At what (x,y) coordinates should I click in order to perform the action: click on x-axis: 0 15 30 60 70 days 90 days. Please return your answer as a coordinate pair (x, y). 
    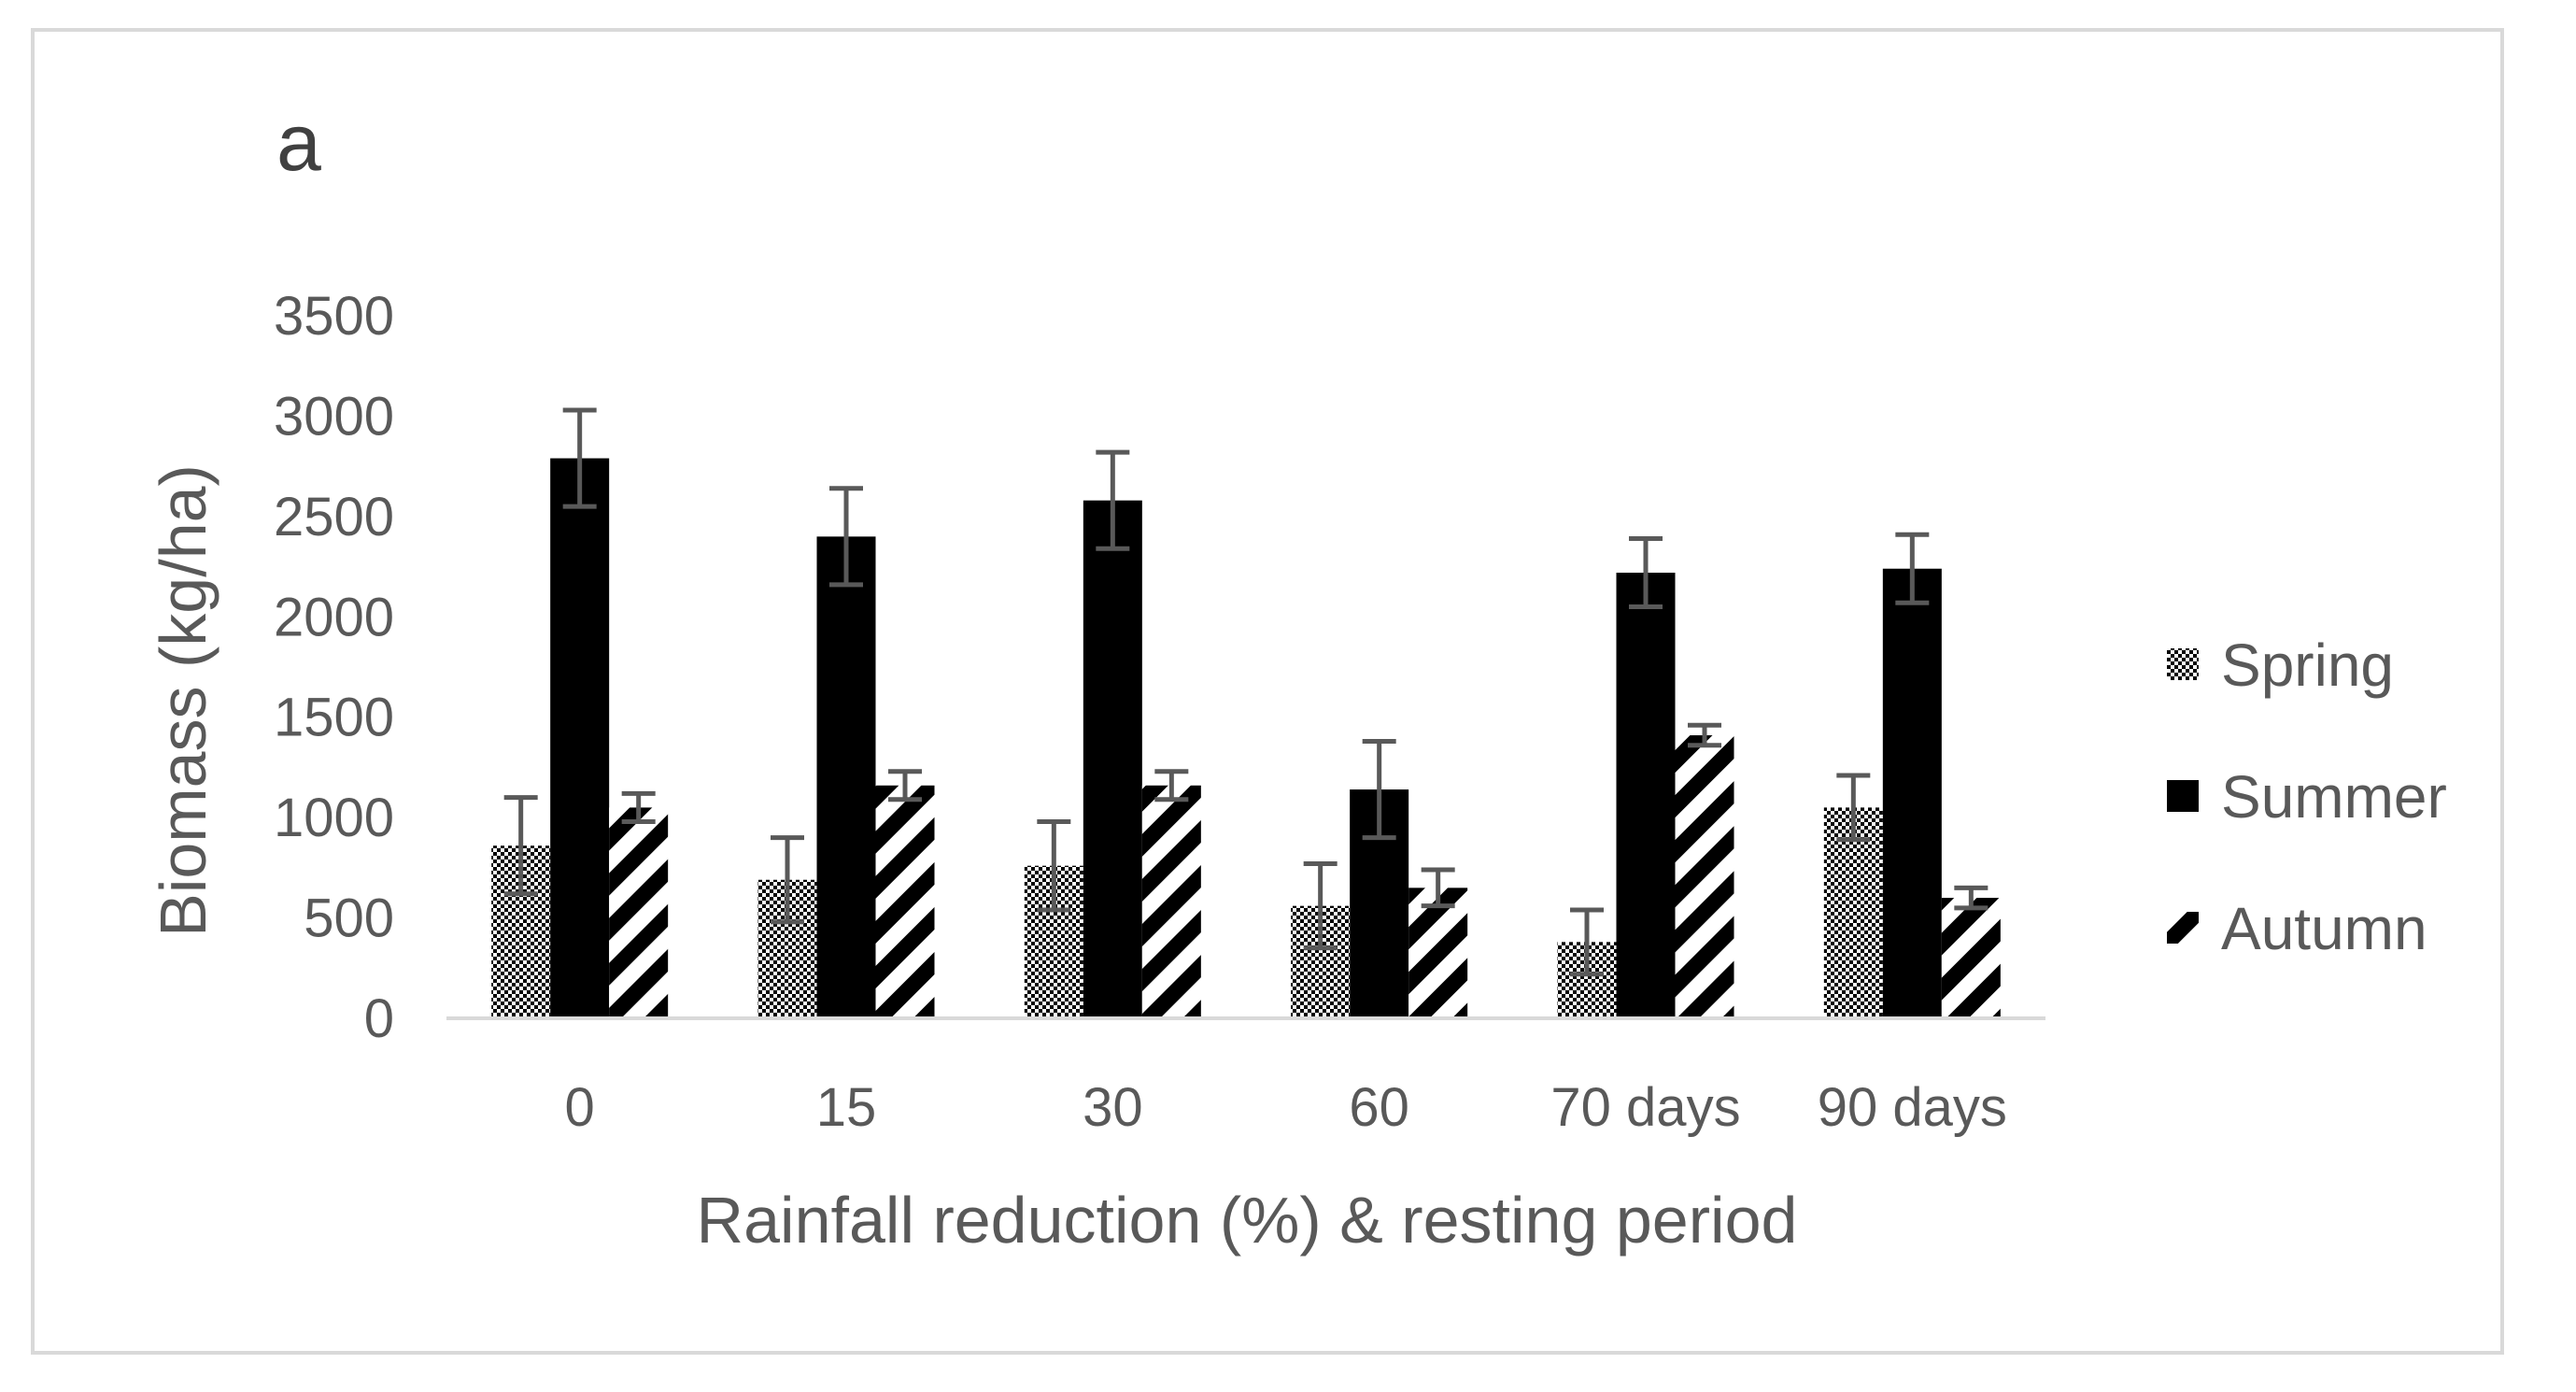
    Looking at the image, I should click on (1246, 1077).